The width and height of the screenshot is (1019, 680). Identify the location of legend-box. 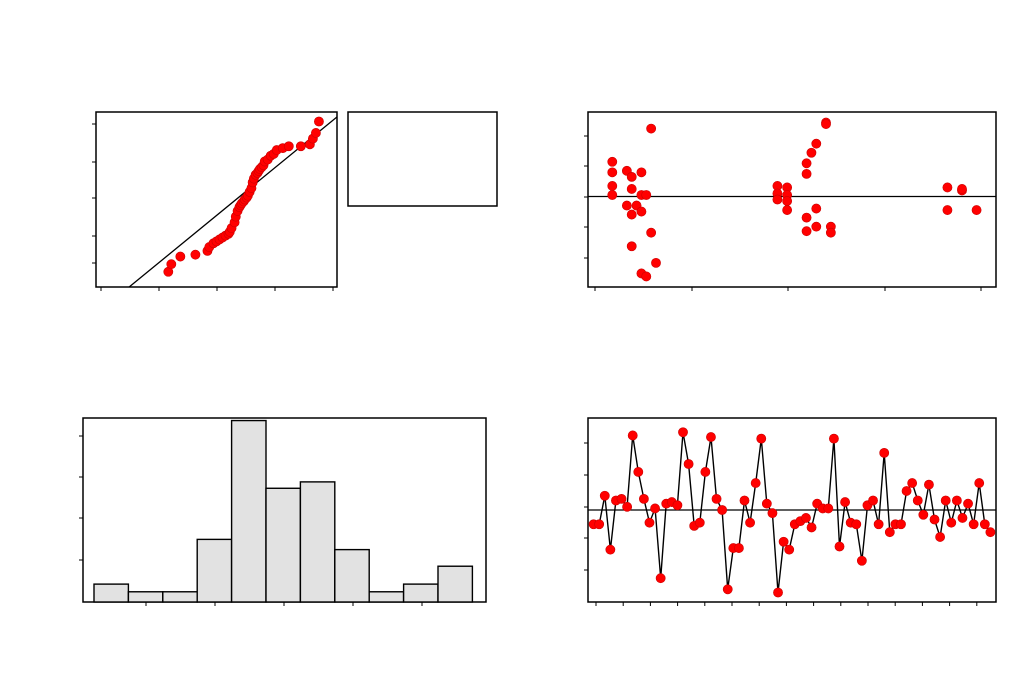
(422, 159).